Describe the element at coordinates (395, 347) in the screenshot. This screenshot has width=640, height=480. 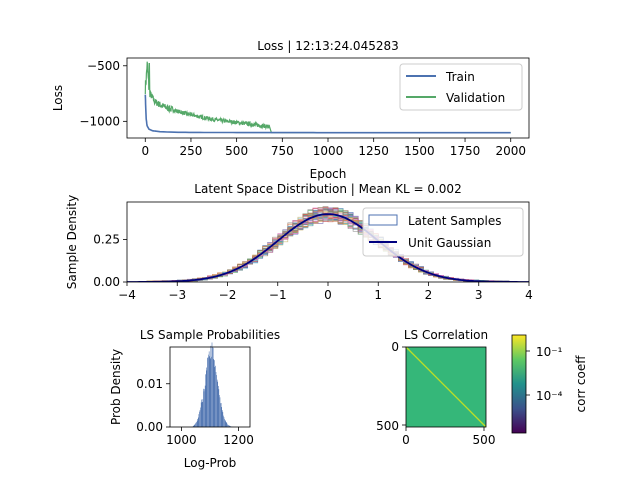
I see `corr-ytick-0: 0` at that location.